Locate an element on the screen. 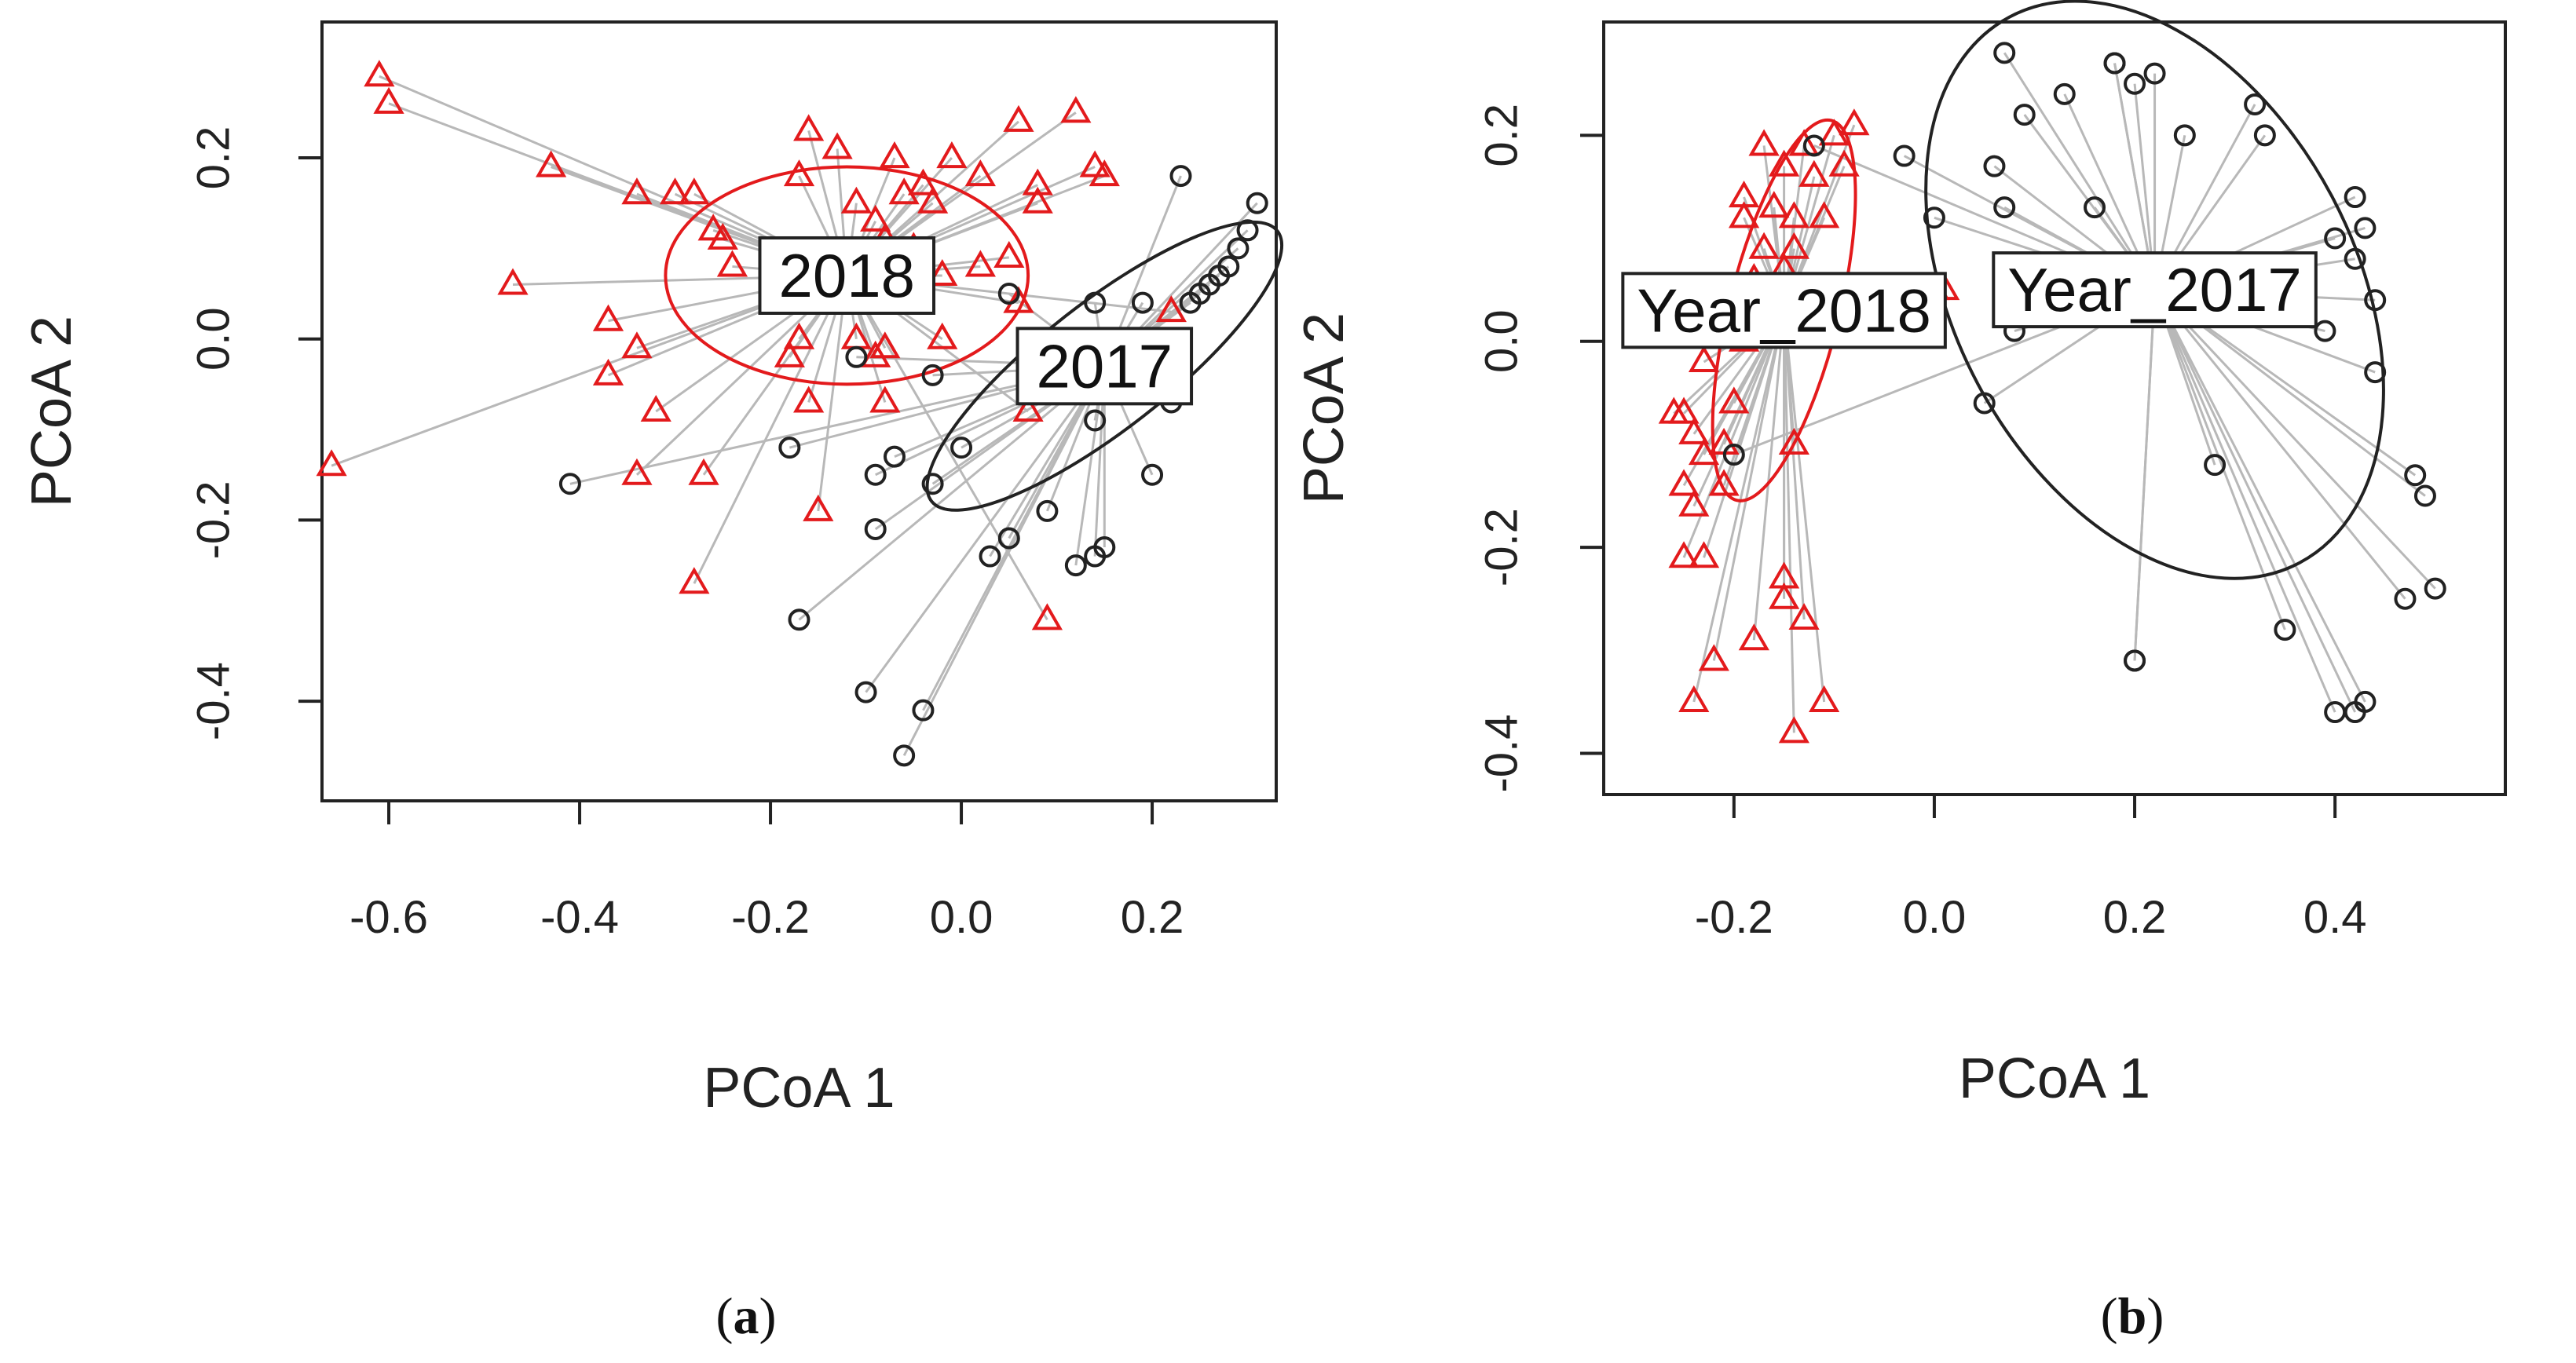 This screenshot has height=1363, width=2576. panel-b-caption-letter: b is located at coordinates (2133, 1316).